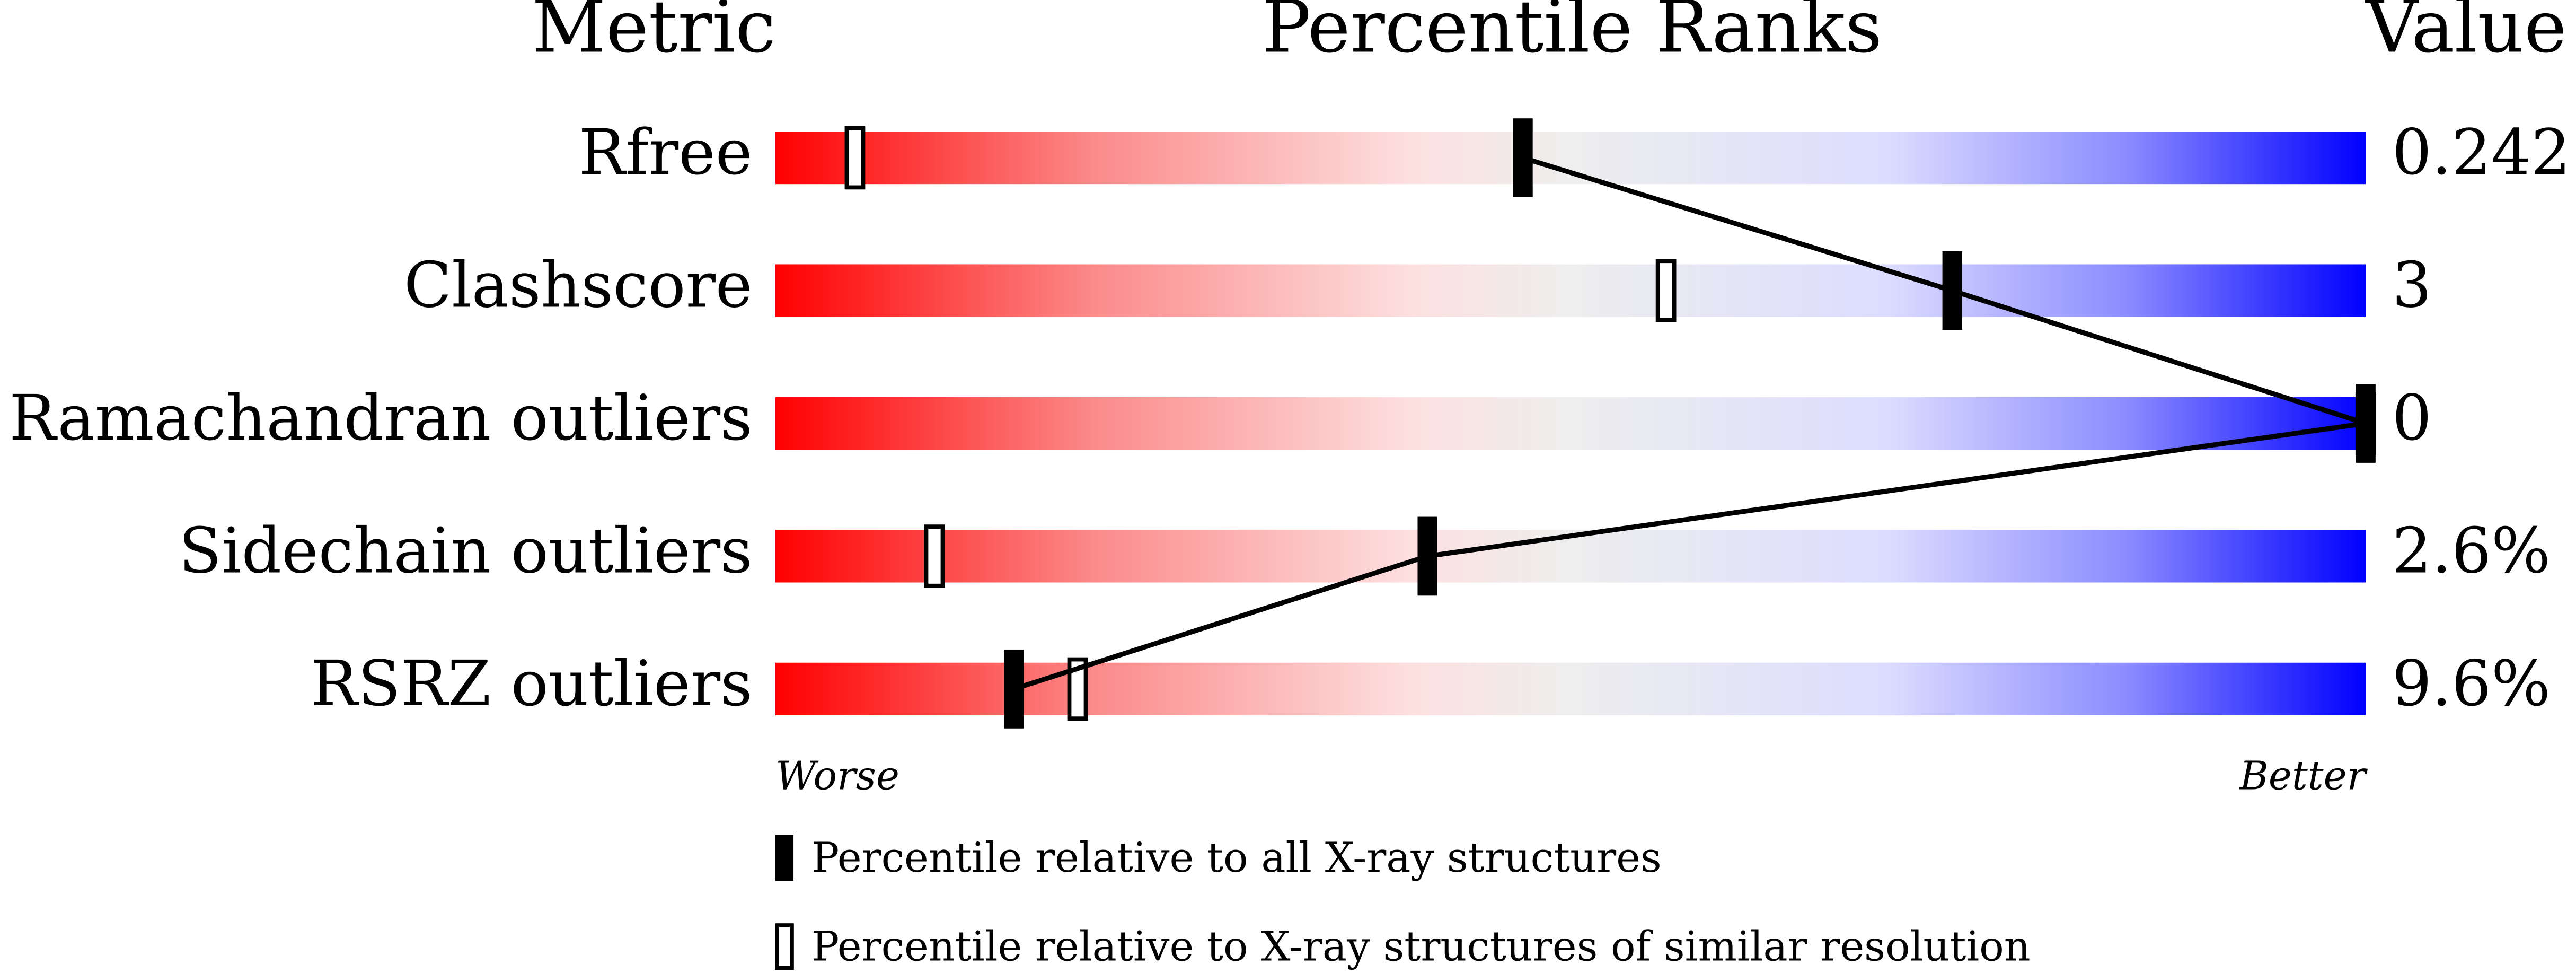 This screenshot has height=973, width=2576. What do you see at coordinates (380, 418) in the screenshot?
I see `metric-label: Ramachandran outliers` at bounding box center [380, 418].